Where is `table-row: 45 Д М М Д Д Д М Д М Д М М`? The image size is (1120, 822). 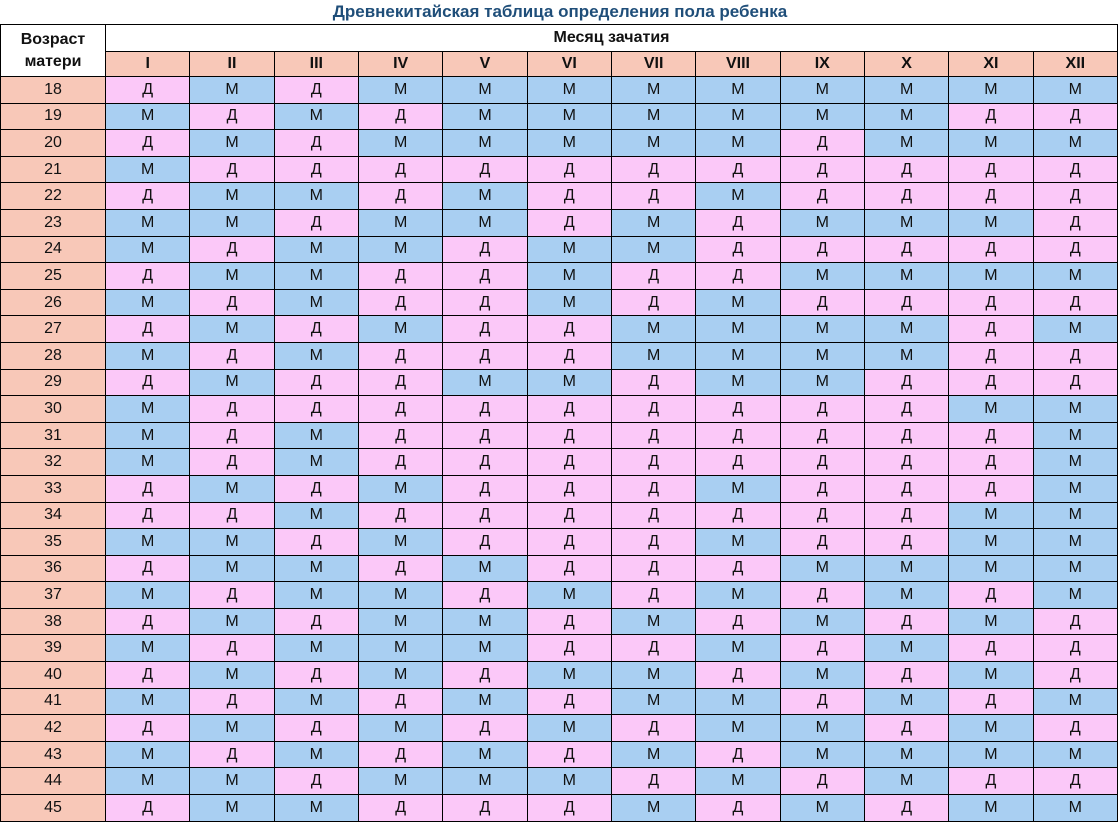
table-row: 45 Д М М Д Д Д М Д М Д М М is located at coordinates (559, 808).